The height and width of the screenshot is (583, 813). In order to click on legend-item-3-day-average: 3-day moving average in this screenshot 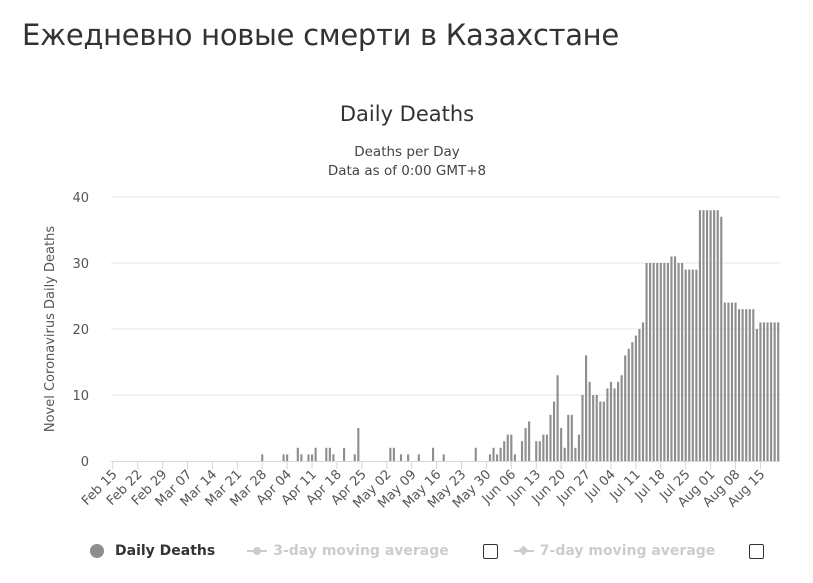, I will do `click(348, 551)`.